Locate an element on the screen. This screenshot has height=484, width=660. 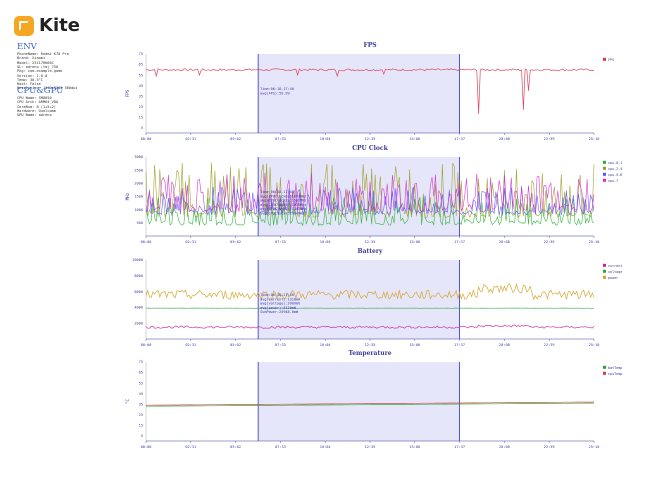
tooltip-line: avg(CPUClock2):1565MHz is located at coordinates (283, 201).